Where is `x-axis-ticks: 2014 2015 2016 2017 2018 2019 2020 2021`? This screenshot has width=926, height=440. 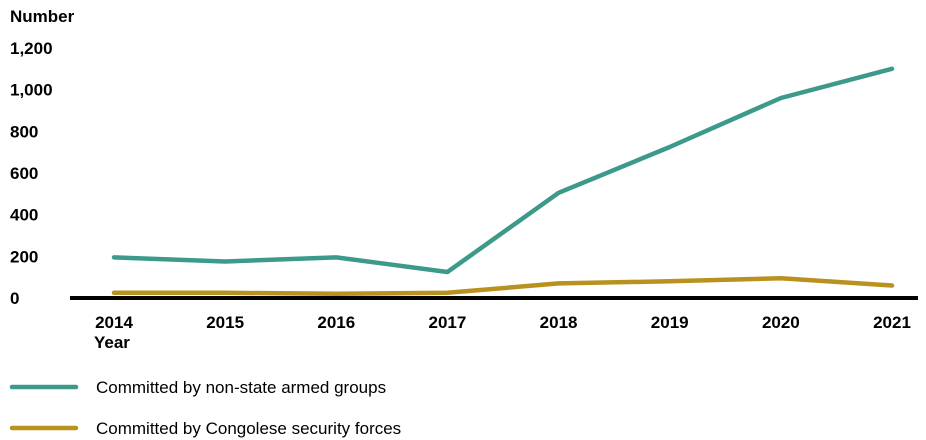 x-axis-ticks: 2014 2015 2016 2017 2018 2019 2020 2021 is located at coordinates (503, 322).